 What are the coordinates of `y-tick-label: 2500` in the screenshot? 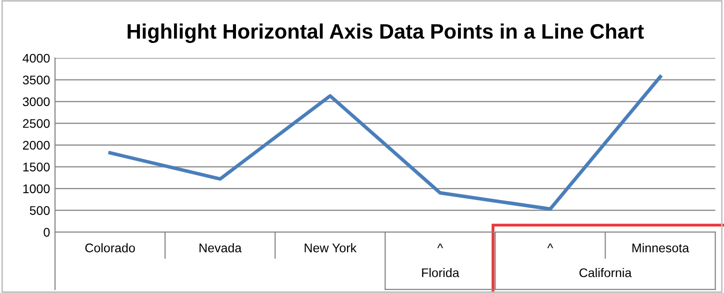 It's located at (36, 123).